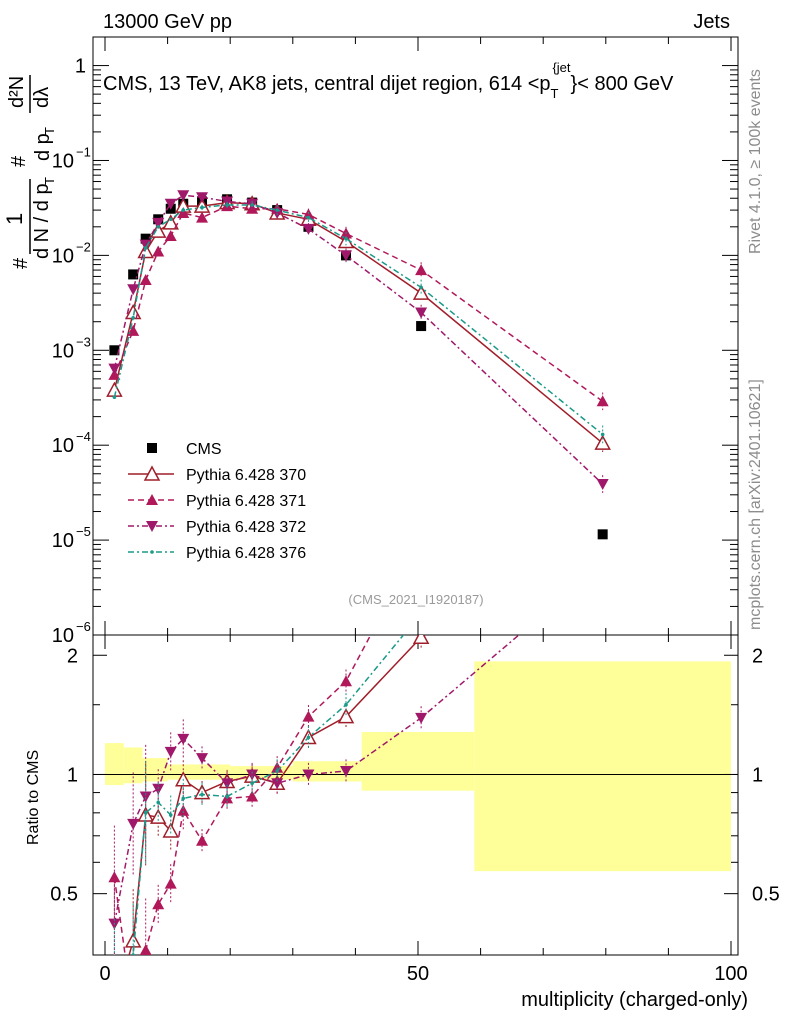 Image resolution: width=786 pixels, height=1024 pixels. What do you see at coordinates (14, 219) in the screenshot?
I see `ylabel-one: 1` at bounding box center [14, 219].